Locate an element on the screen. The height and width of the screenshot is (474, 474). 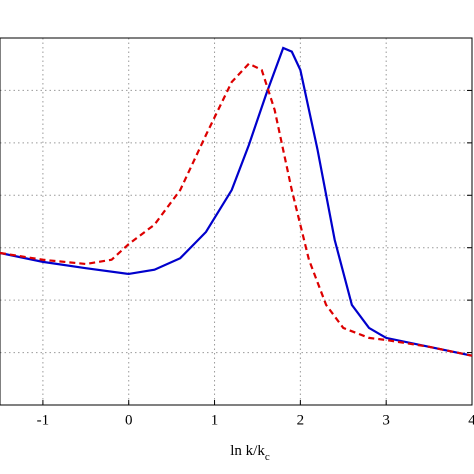
x-tick-label: -1 is located at coordinates (43, 420).